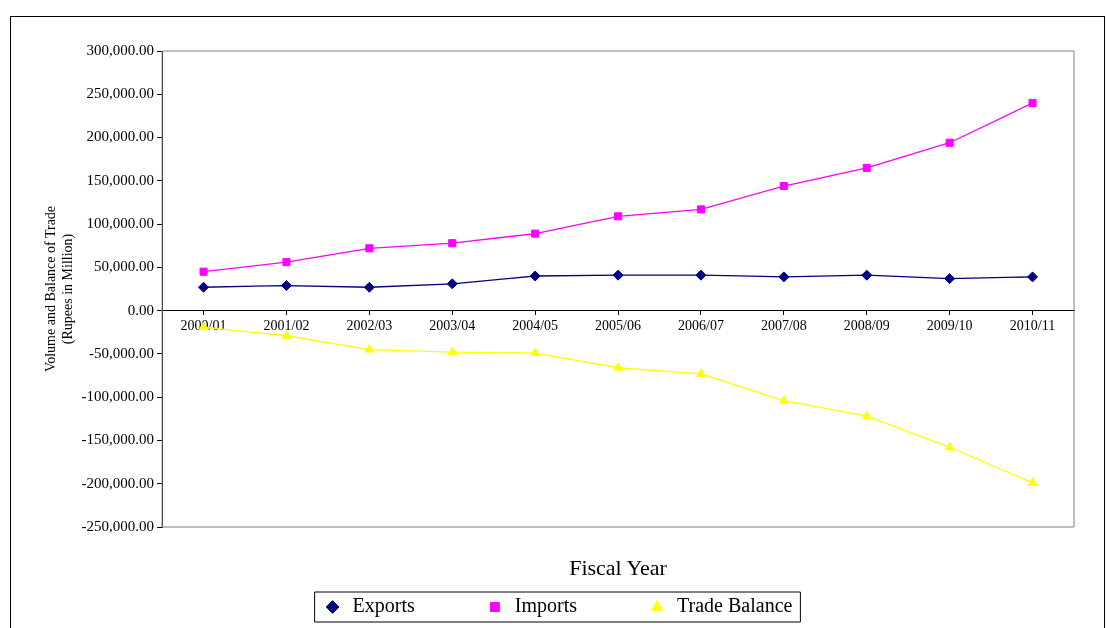  I want to click on legend-label: Exports, so click(384, 606).